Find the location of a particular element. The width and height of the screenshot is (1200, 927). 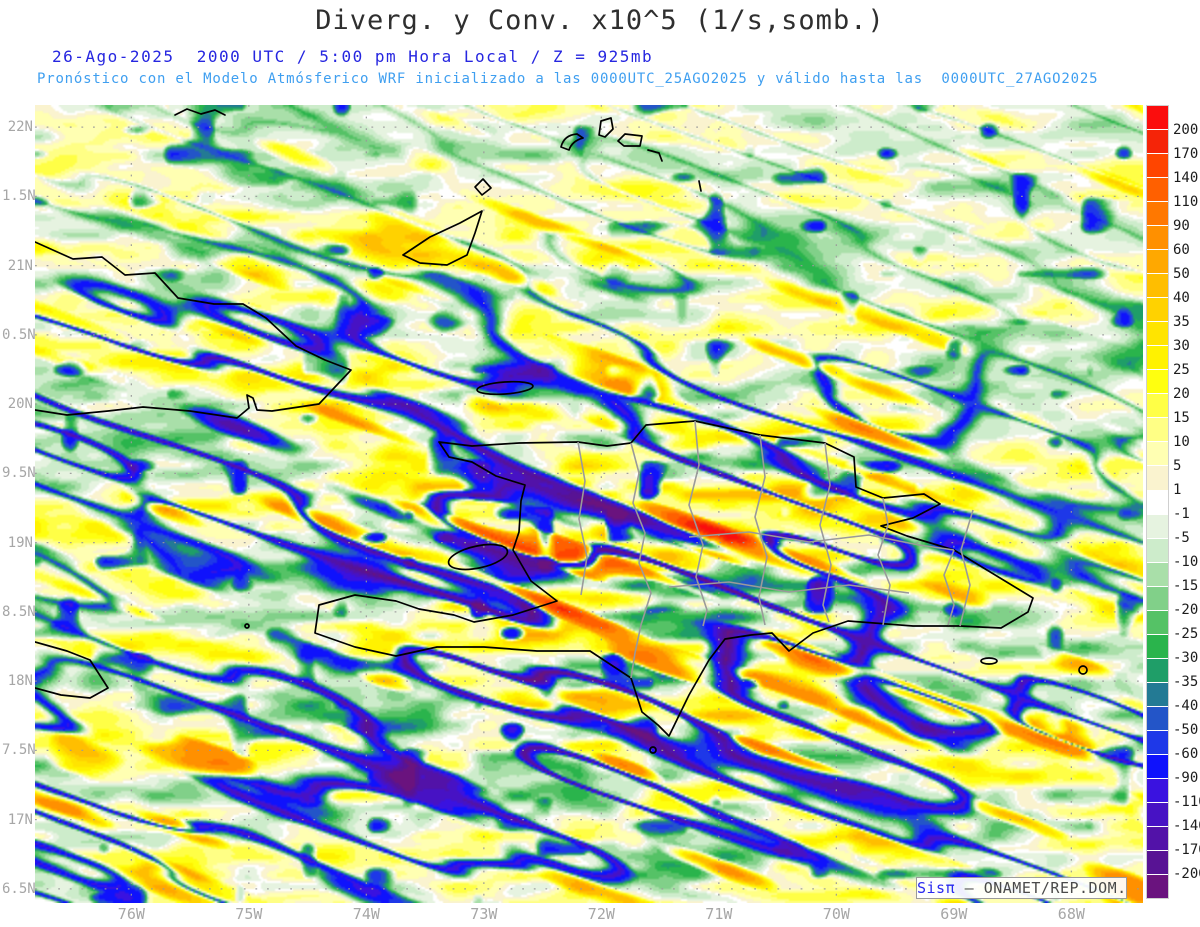

lat-tick-label: 20N is located at coordinates (20, 404).